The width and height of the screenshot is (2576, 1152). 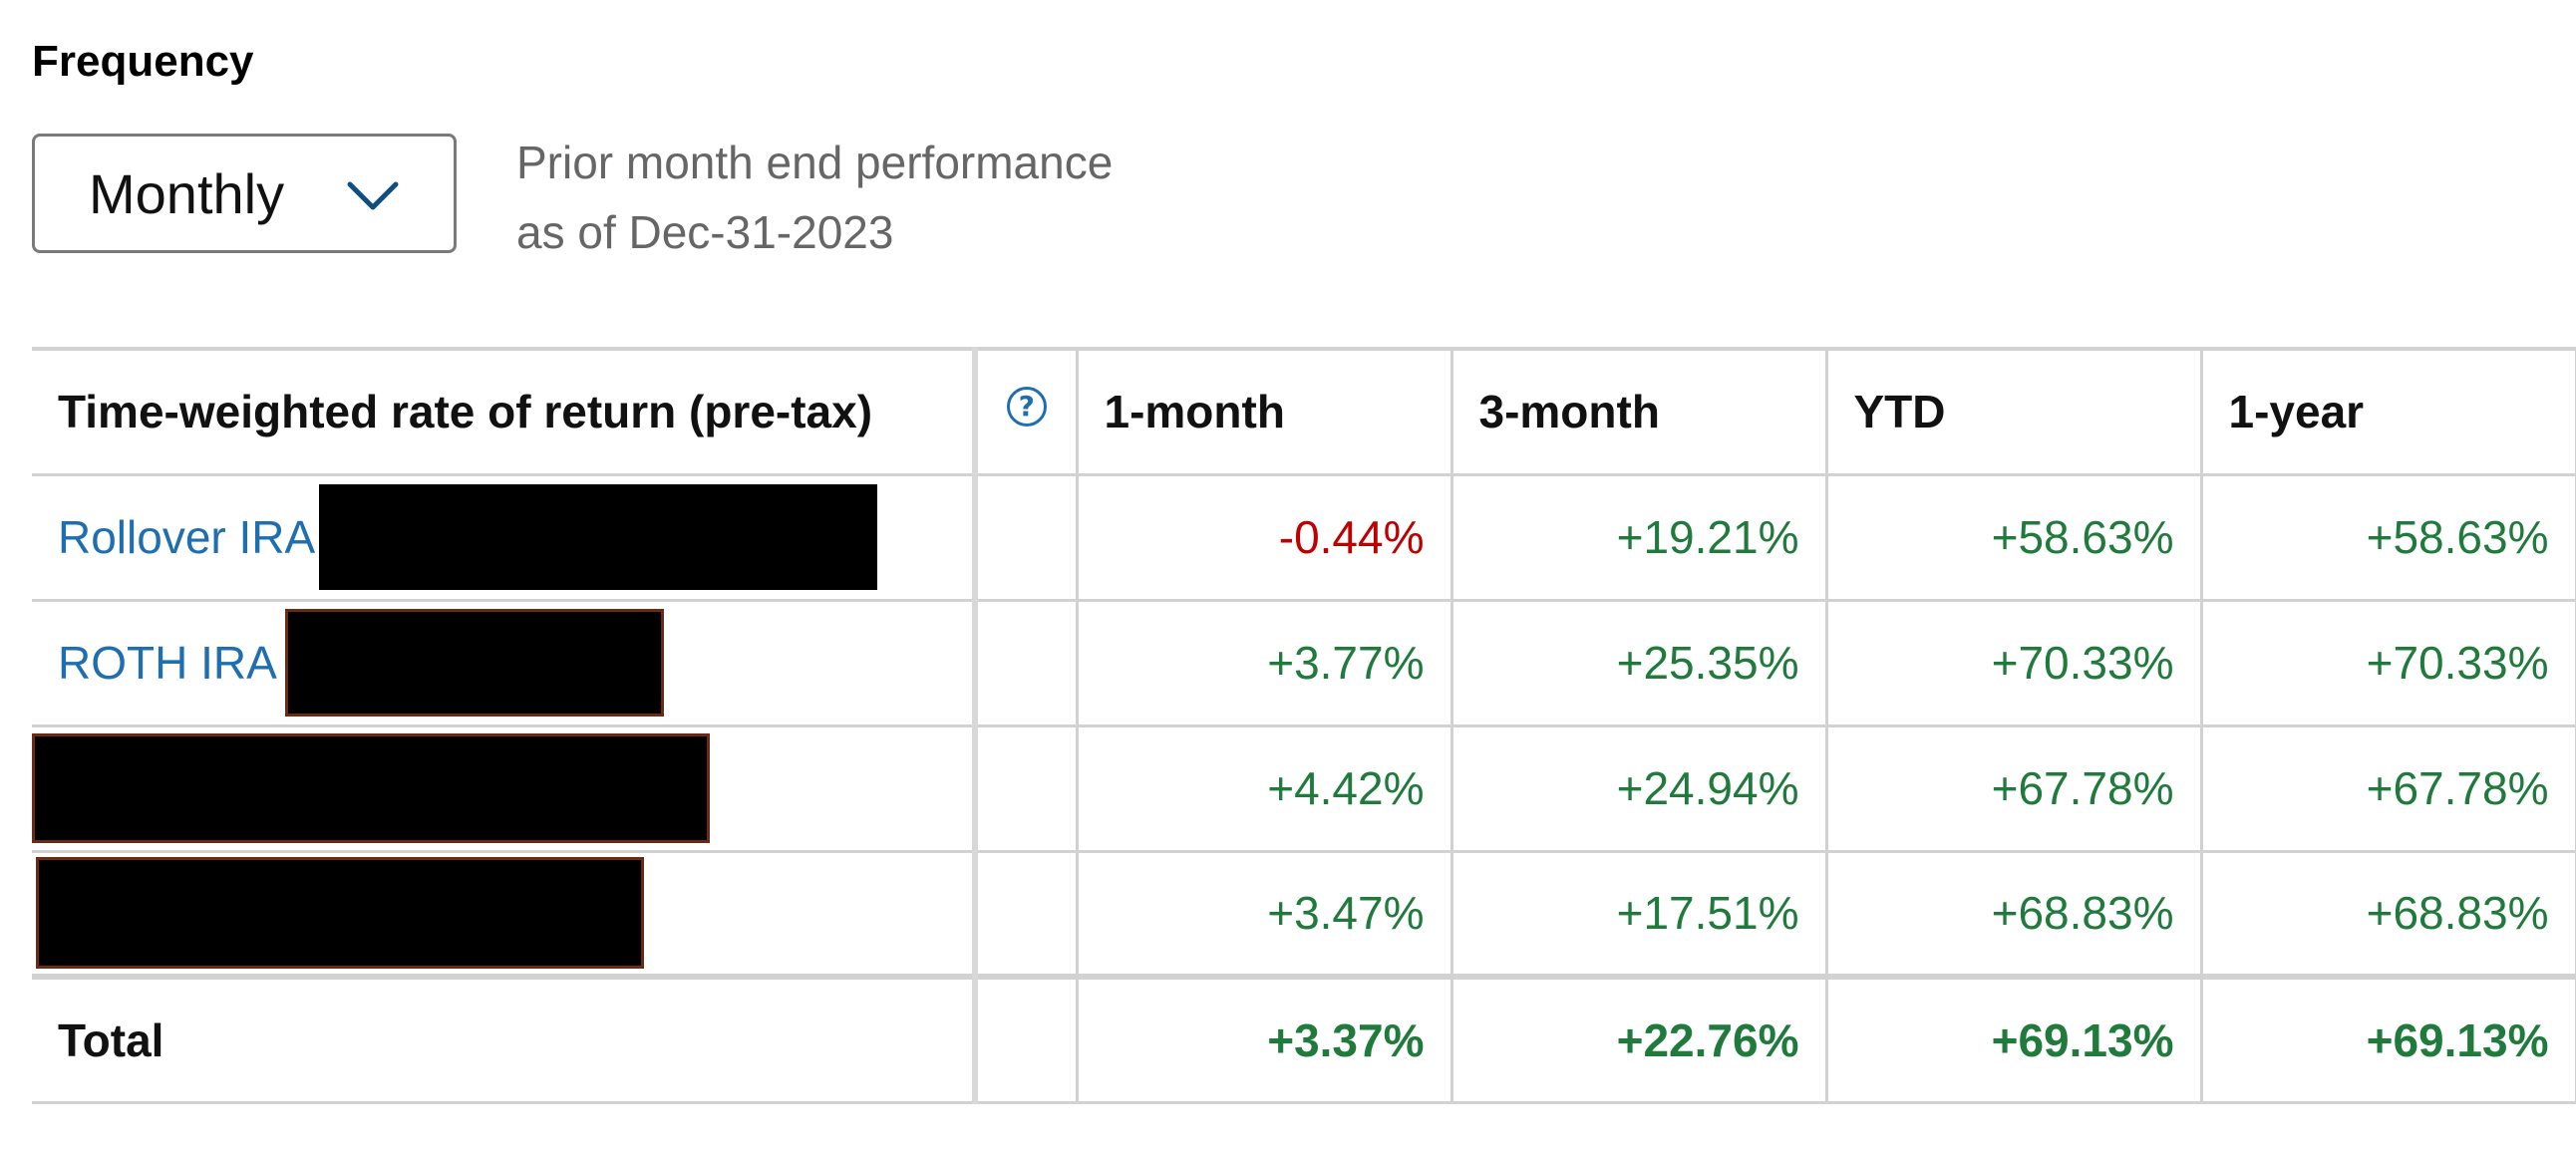 I want to click on return-1-month: -0.44%, so click(x=1265, y=538).